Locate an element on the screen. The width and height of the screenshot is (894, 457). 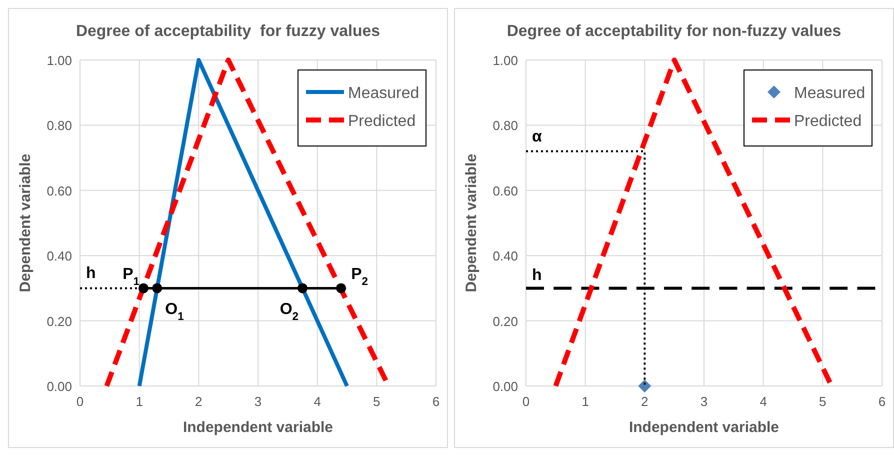
annotation: P$_{1}$ is located at coordinates (131, 277).